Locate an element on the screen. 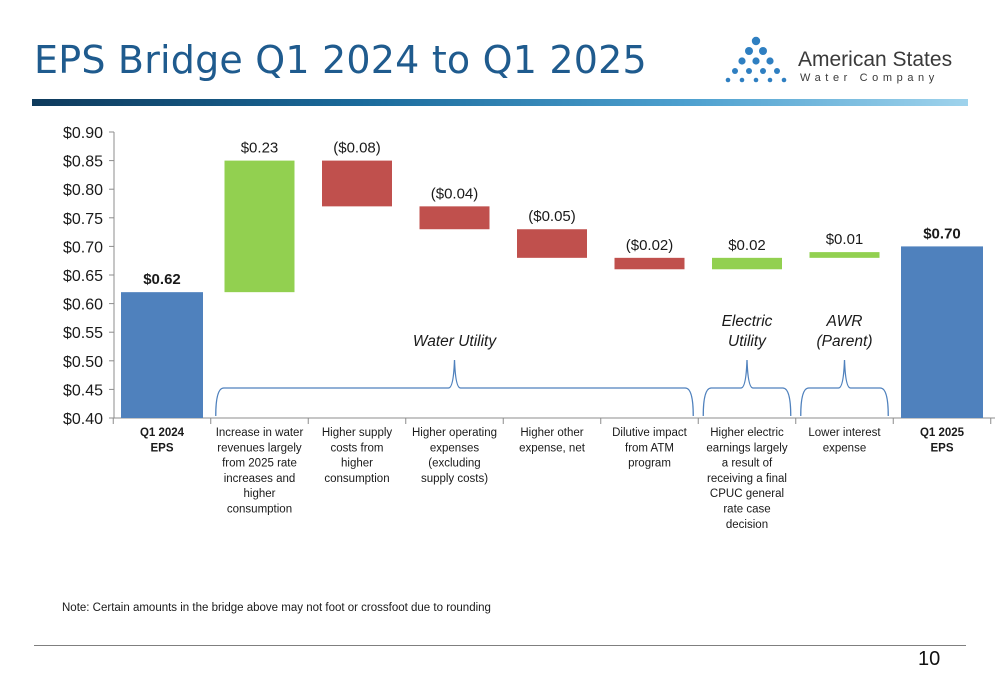 This screenshot has width=1000, height=685. y-tick-label: $0.40 is located at coordinates (83, 419).